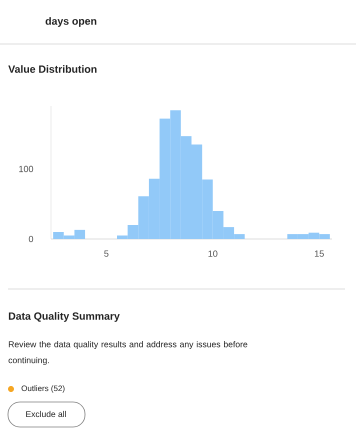  What do you see at coordinates (106, 253) in the screenshot?
I see `x-tick-label: 5` at bounding box center [106, 253].